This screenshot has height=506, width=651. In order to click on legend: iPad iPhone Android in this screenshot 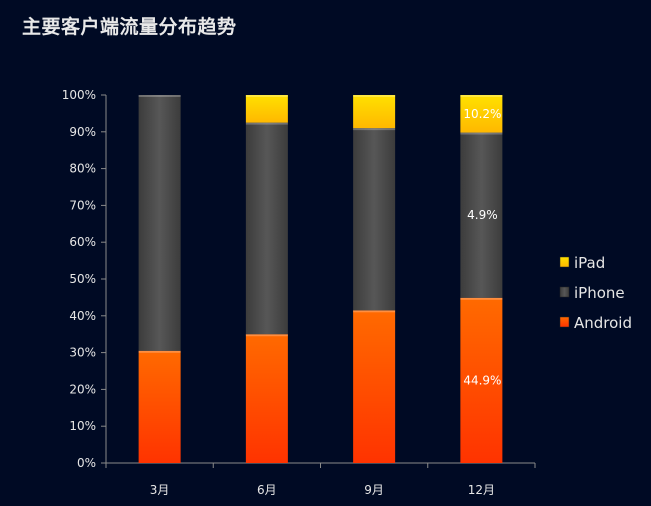, I will do `click(595, 293)`.